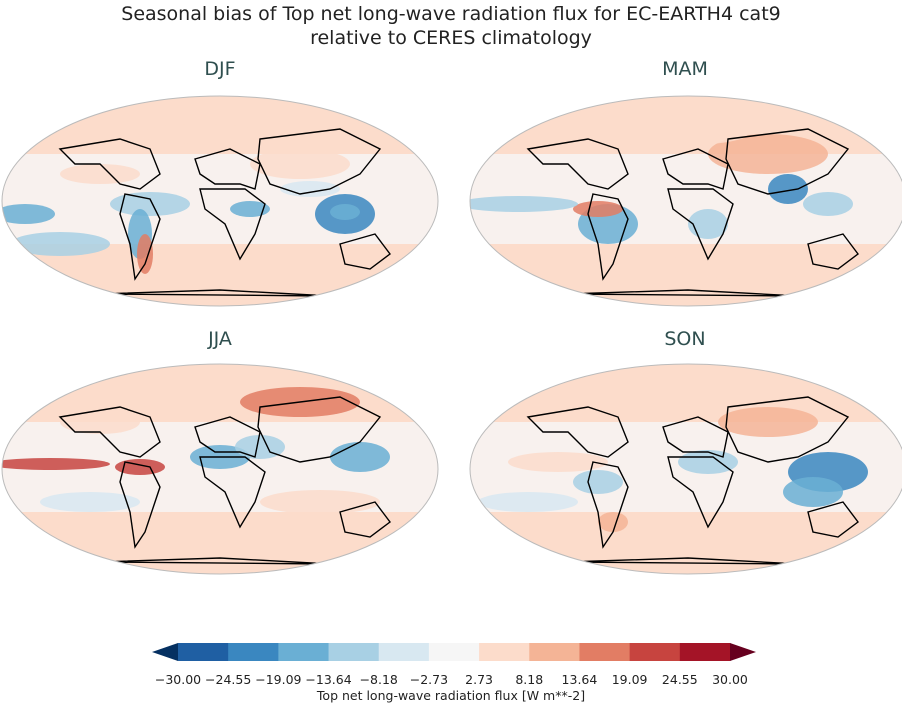  Describe the element at coordinates (228, 679) in the screenshot. I see `colorbar-tick-label: −24.55` at that location.